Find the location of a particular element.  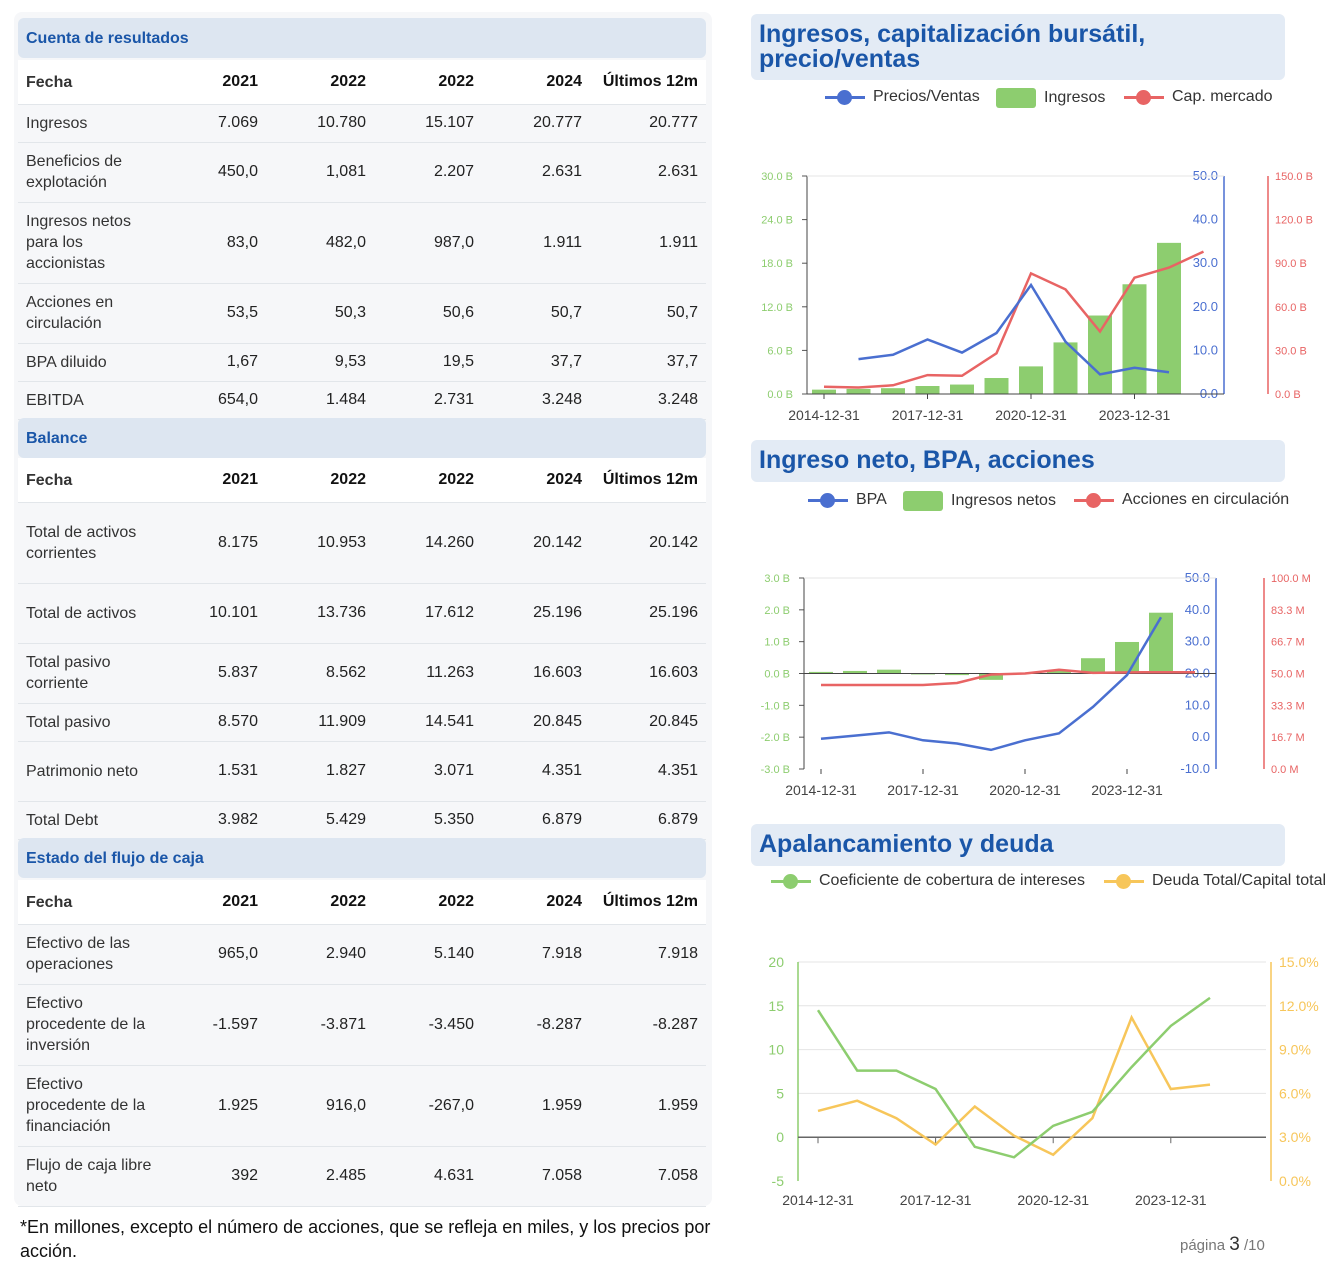

table-cell: 2.731 is located at coordinates (453, 399).